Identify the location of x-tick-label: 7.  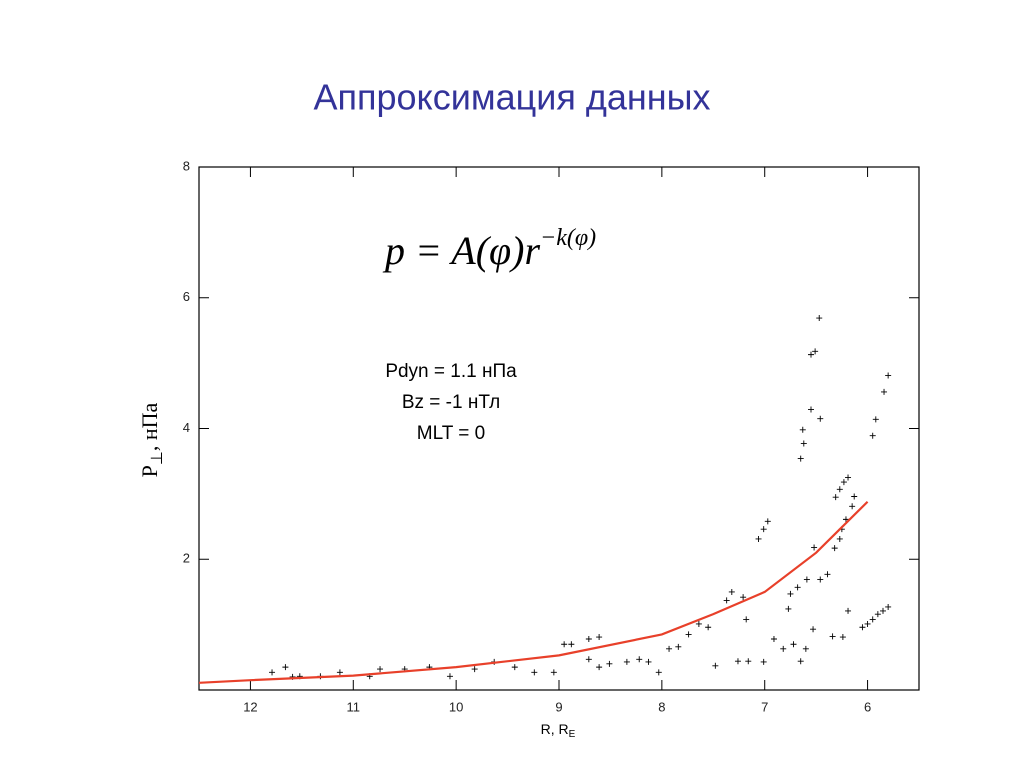
(764, 706).